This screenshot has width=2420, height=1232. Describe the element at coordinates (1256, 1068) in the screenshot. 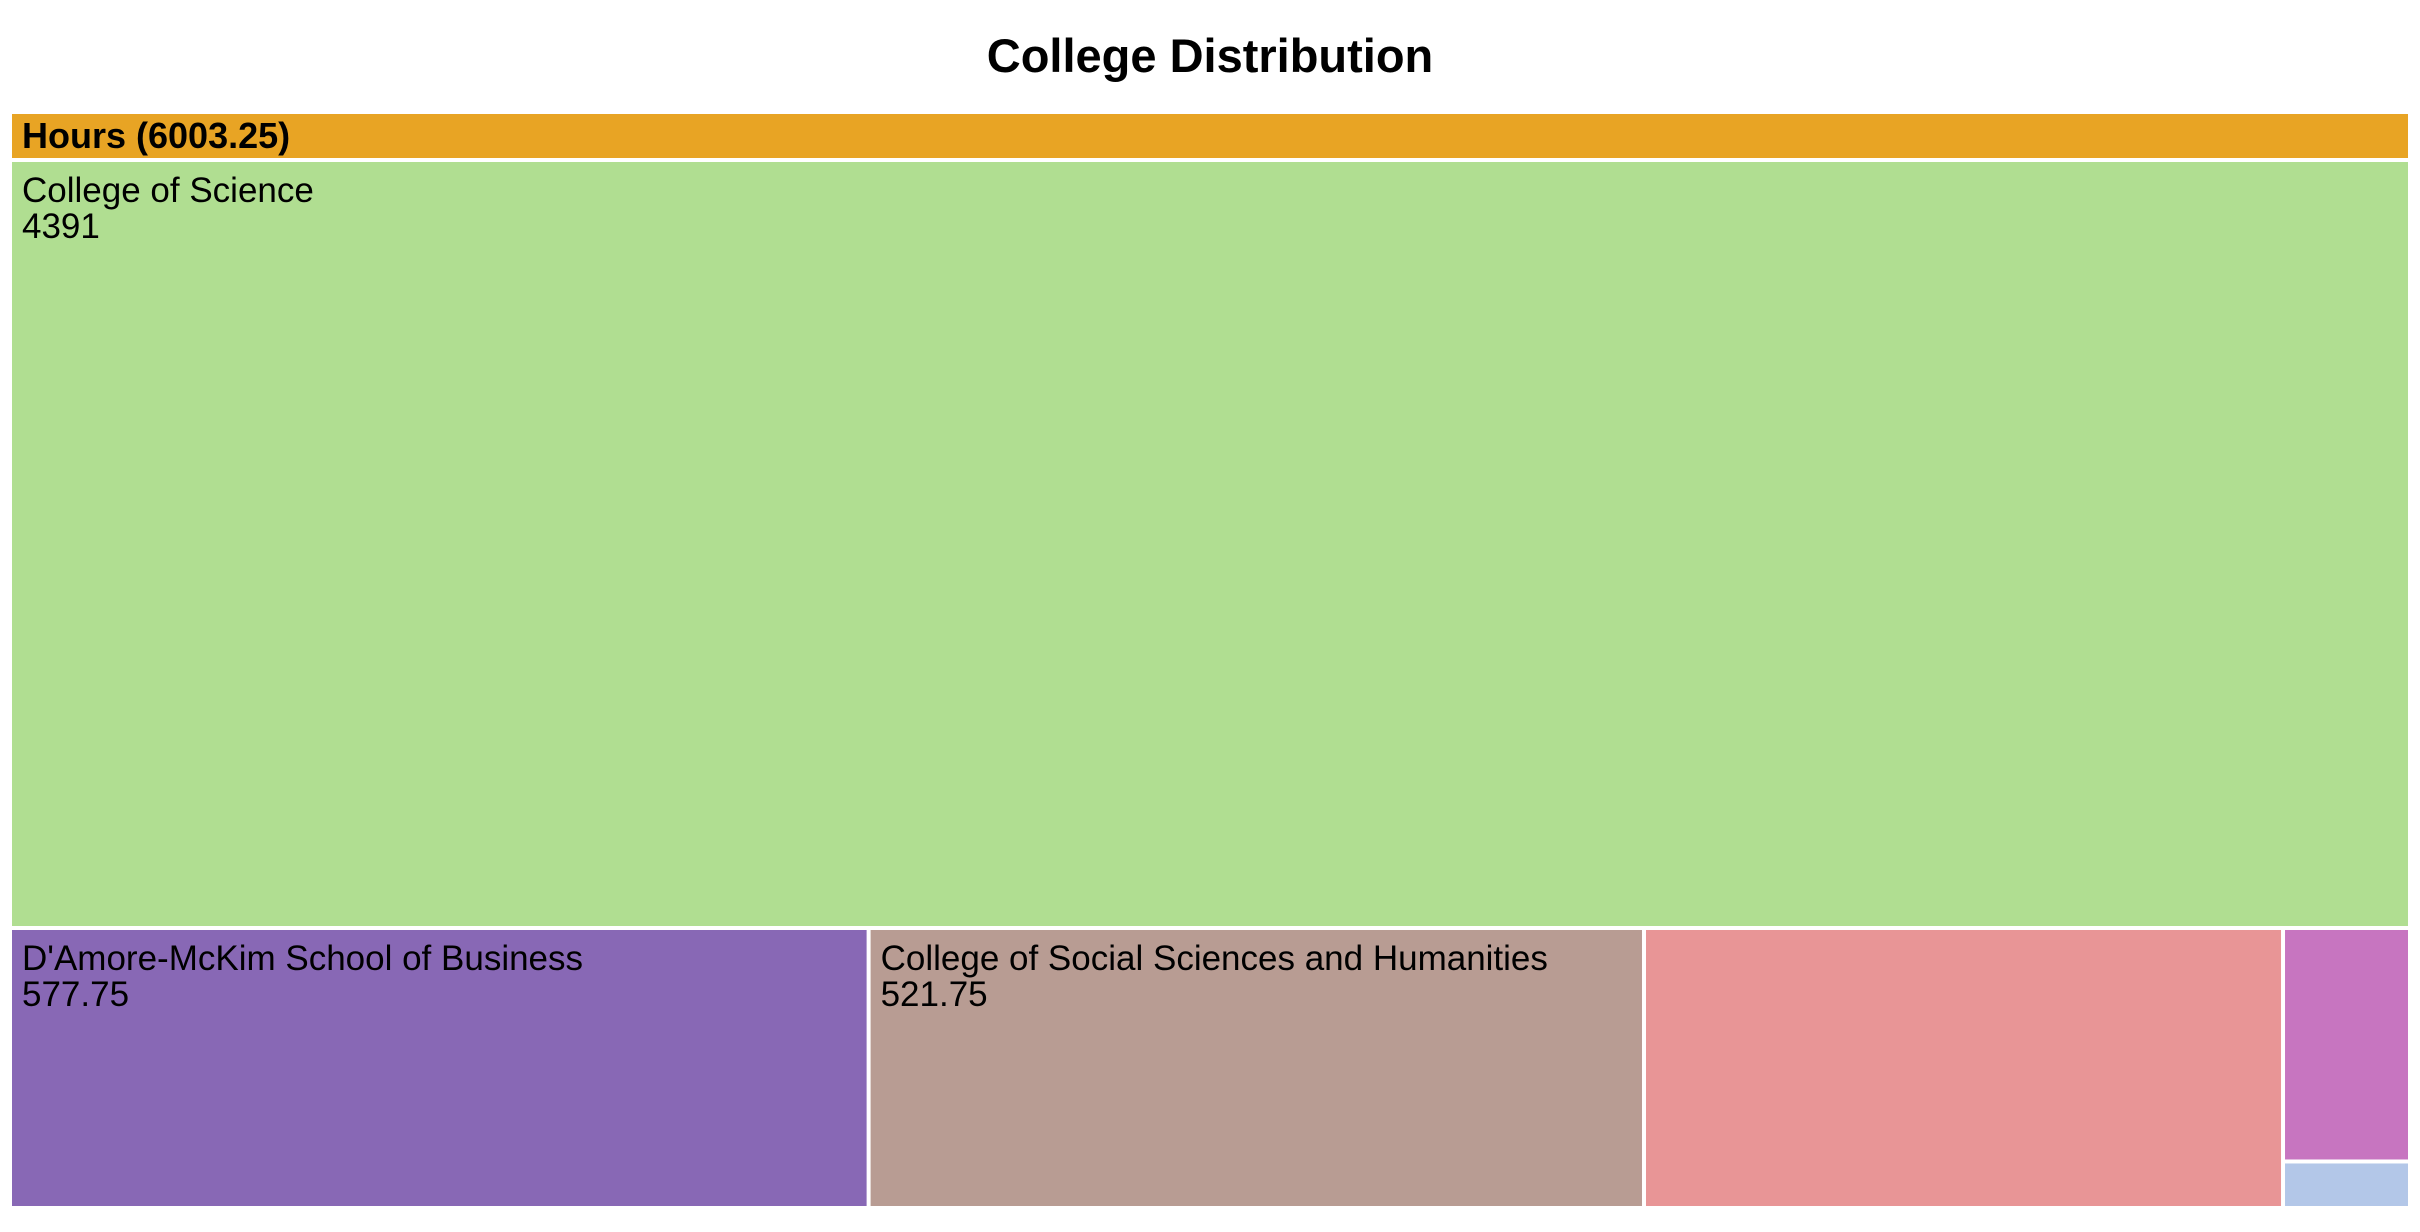

I see `tile-college-of-social-sciences-and-humanities` at that location.